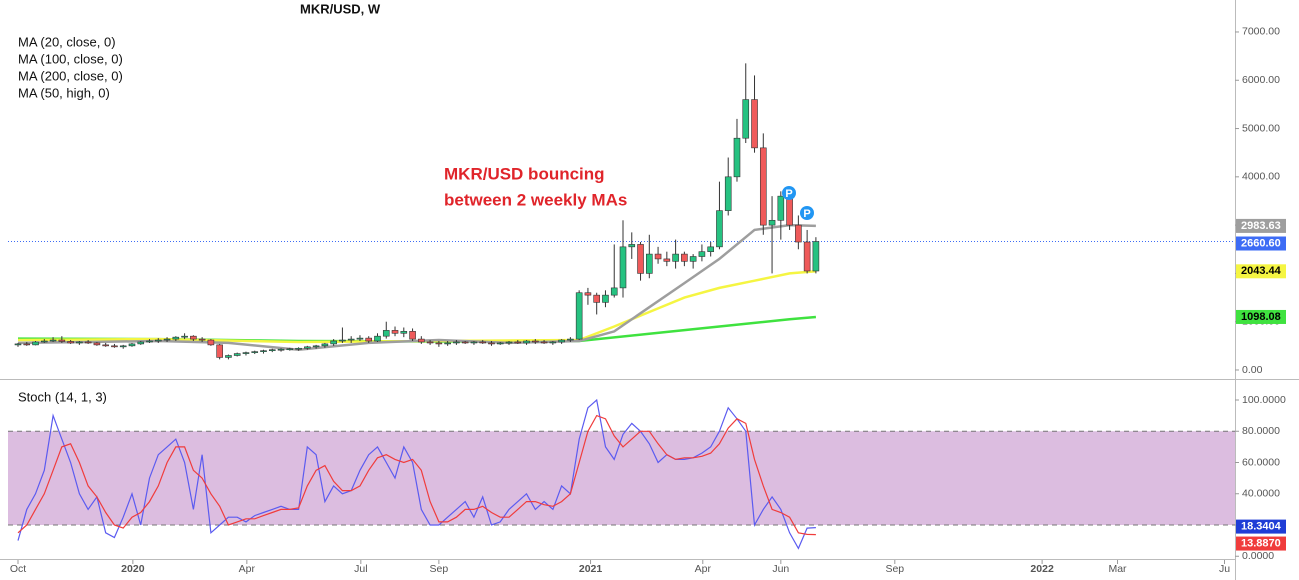 The image size is (1299, 580). I want to click on annotation: MKR/USD bouncing, so click(524, 173).